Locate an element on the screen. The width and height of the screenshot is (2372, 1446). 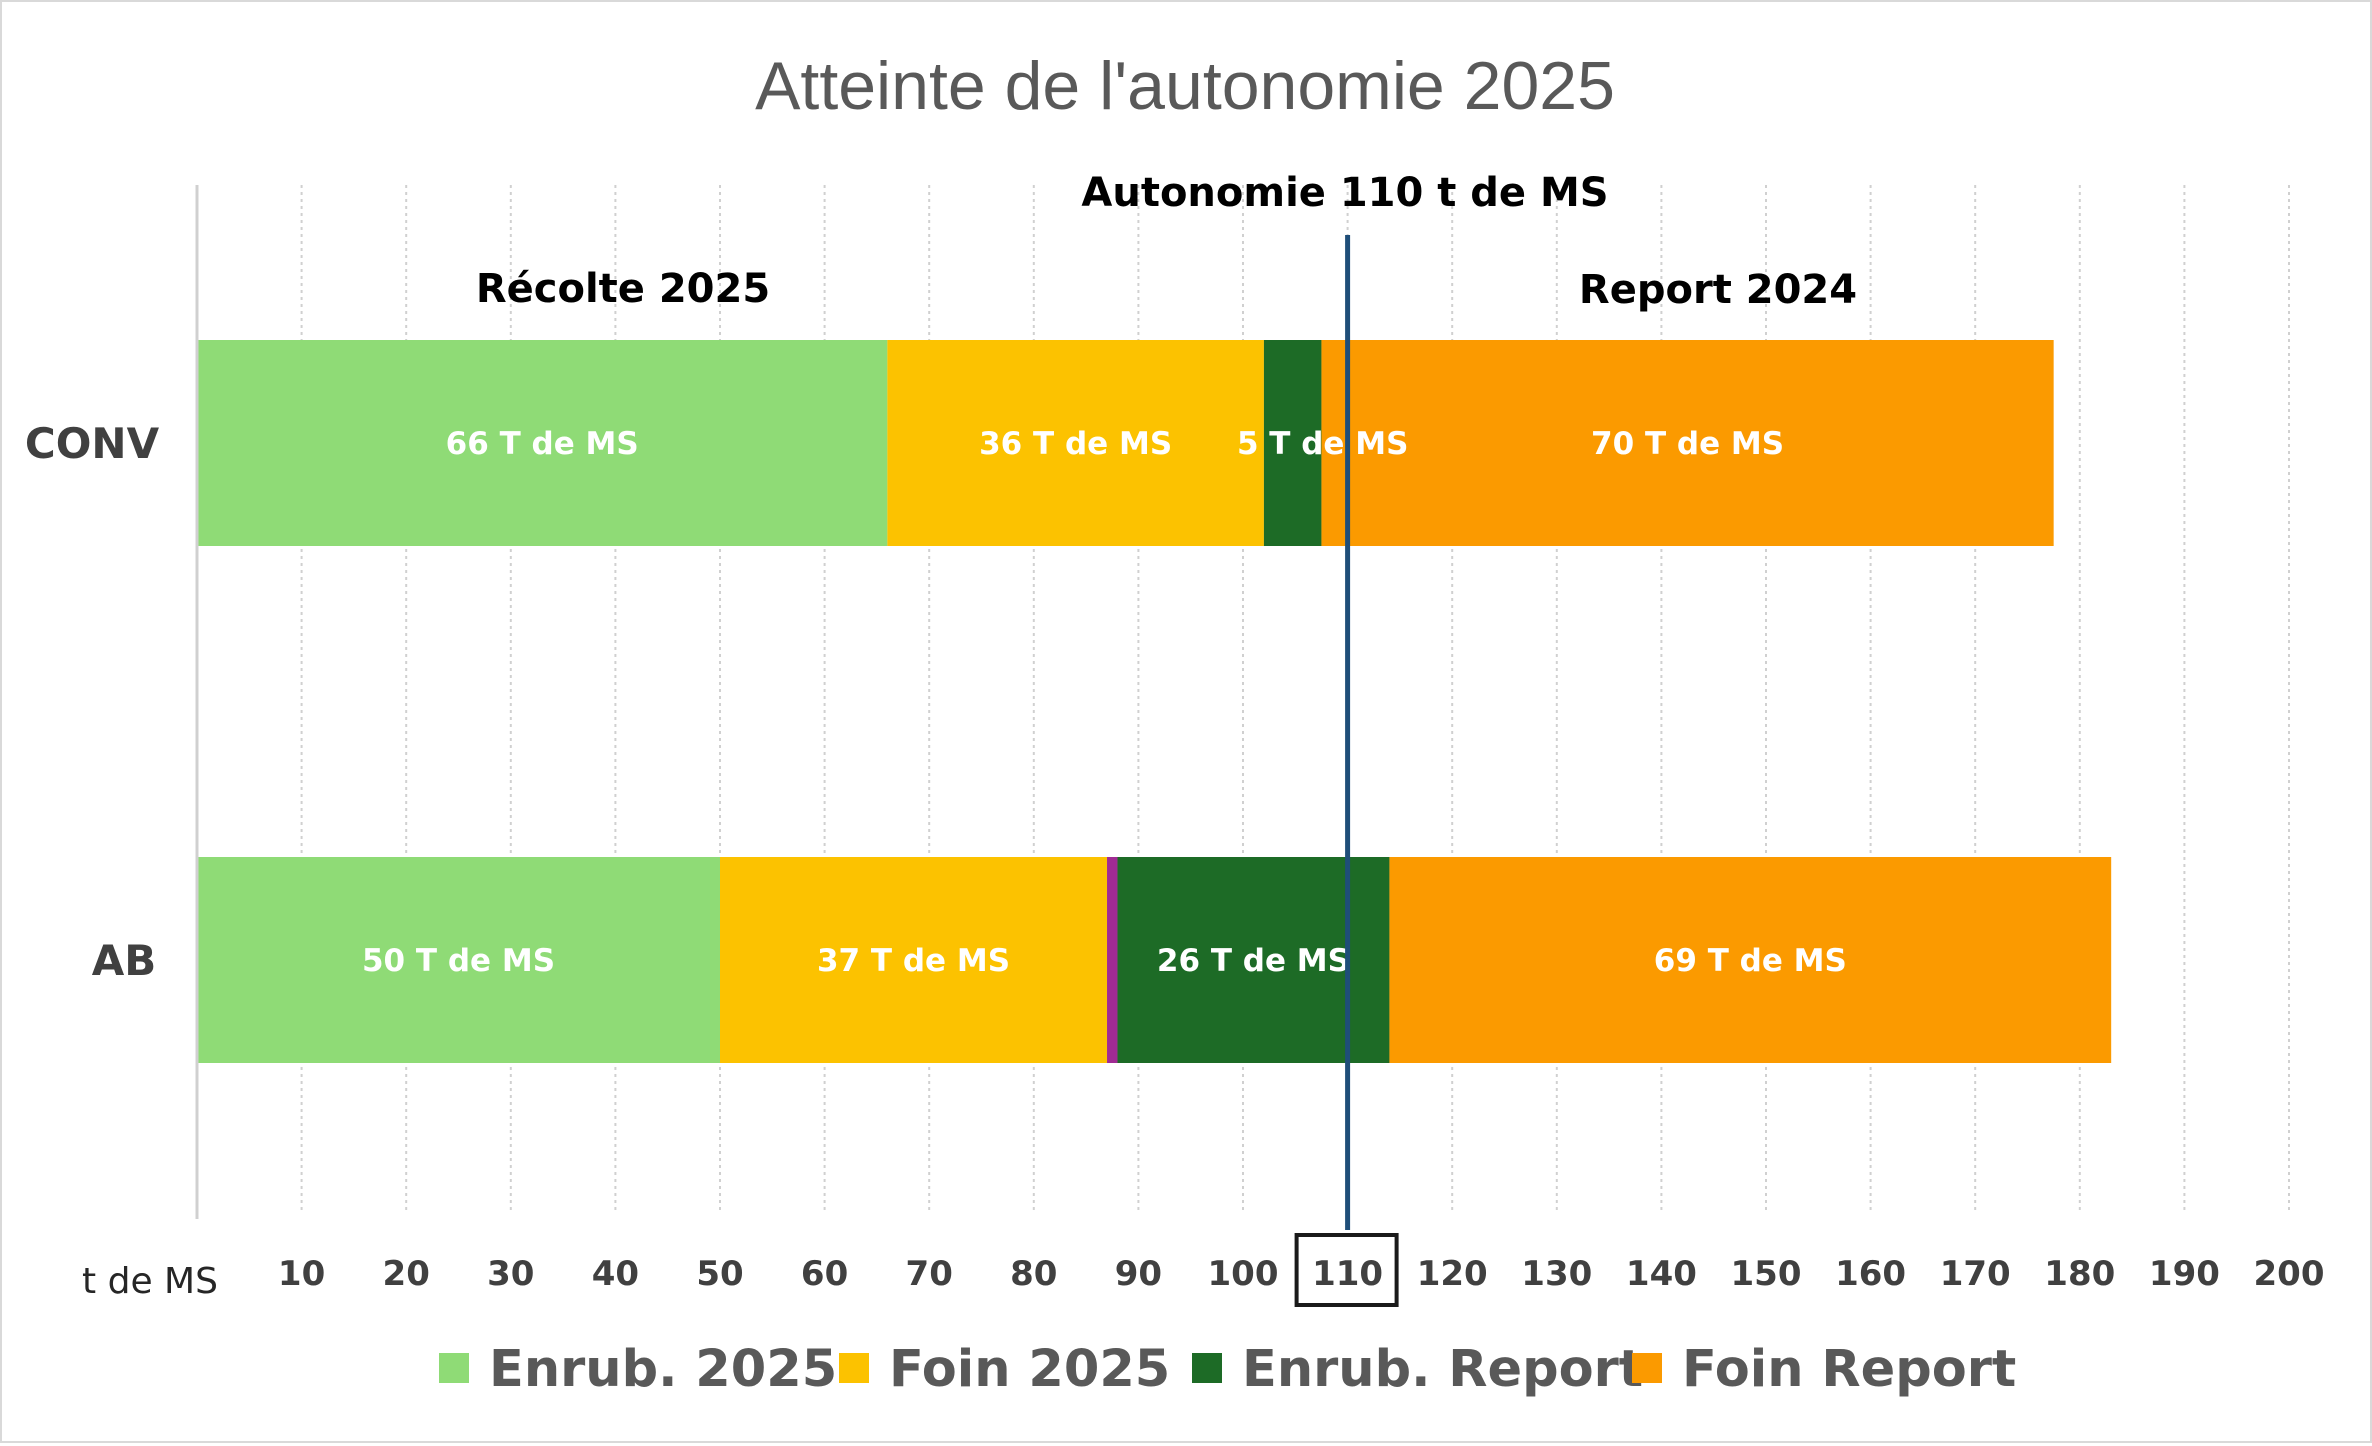
tick-label-100: 100 is located at coordinates (1243, 1274).